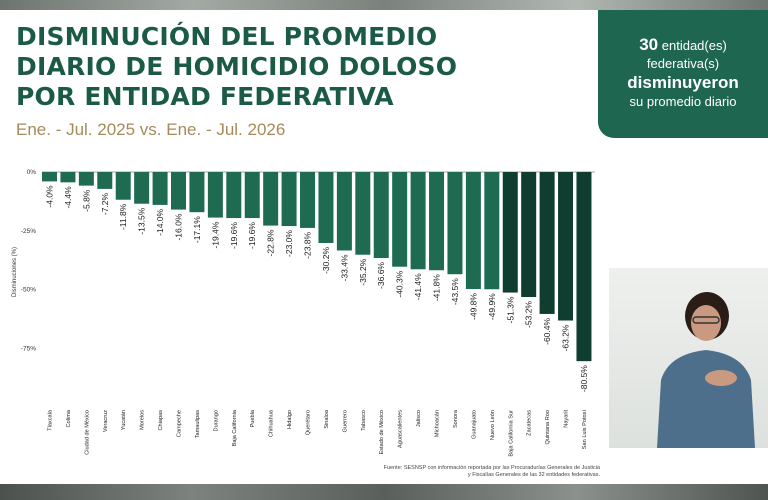  Describe the element at coordinates (28, 290) in the screenshot. I see `y-tick-label: -50%` at that location.